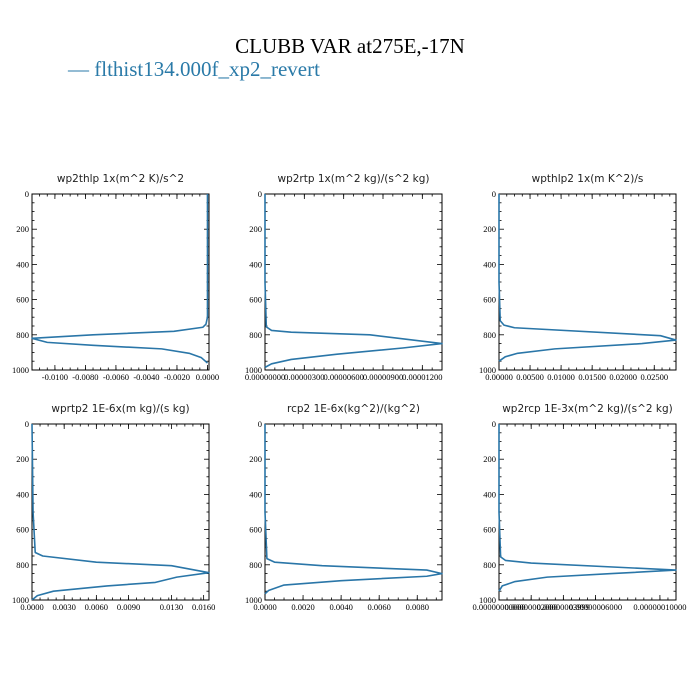 This screenshot has width=700, height=700. I want to click on x-tick-label: 0.0080, so click(417, 607).